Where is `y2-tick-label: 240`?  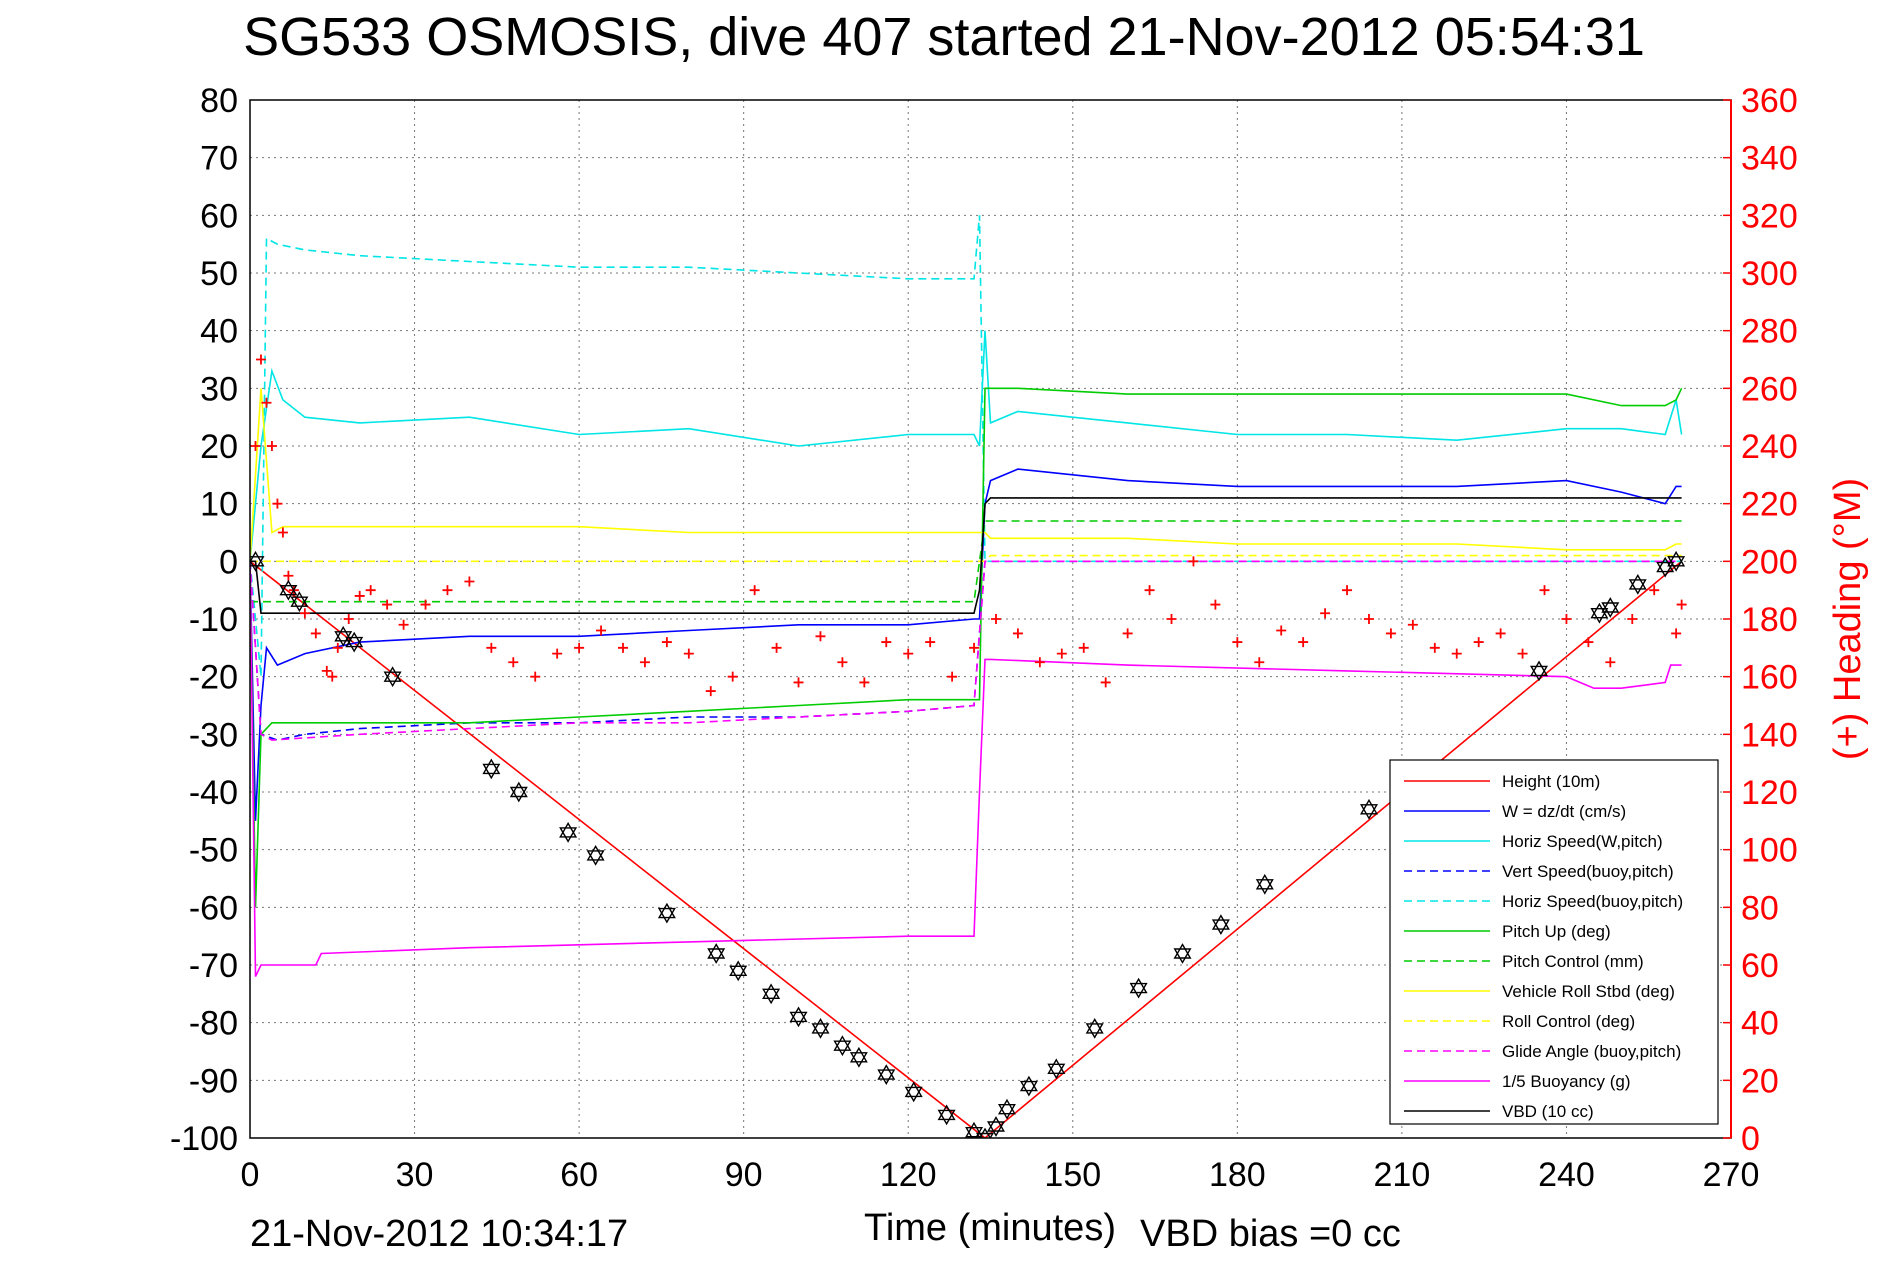 y2-tick-label: 240 is located at coordinates (1769, 447).